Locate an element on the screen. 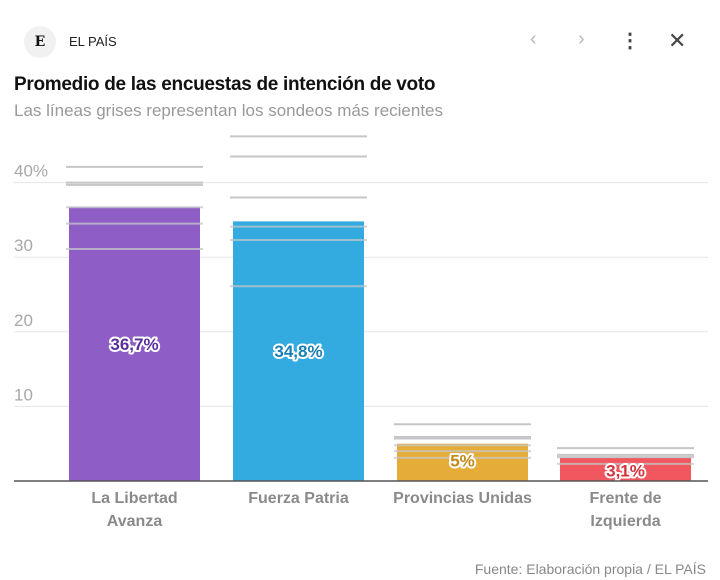 This screenshot has height=580, width=720. chevron-left-icon: ‹ is located at coordinates (533, 39).